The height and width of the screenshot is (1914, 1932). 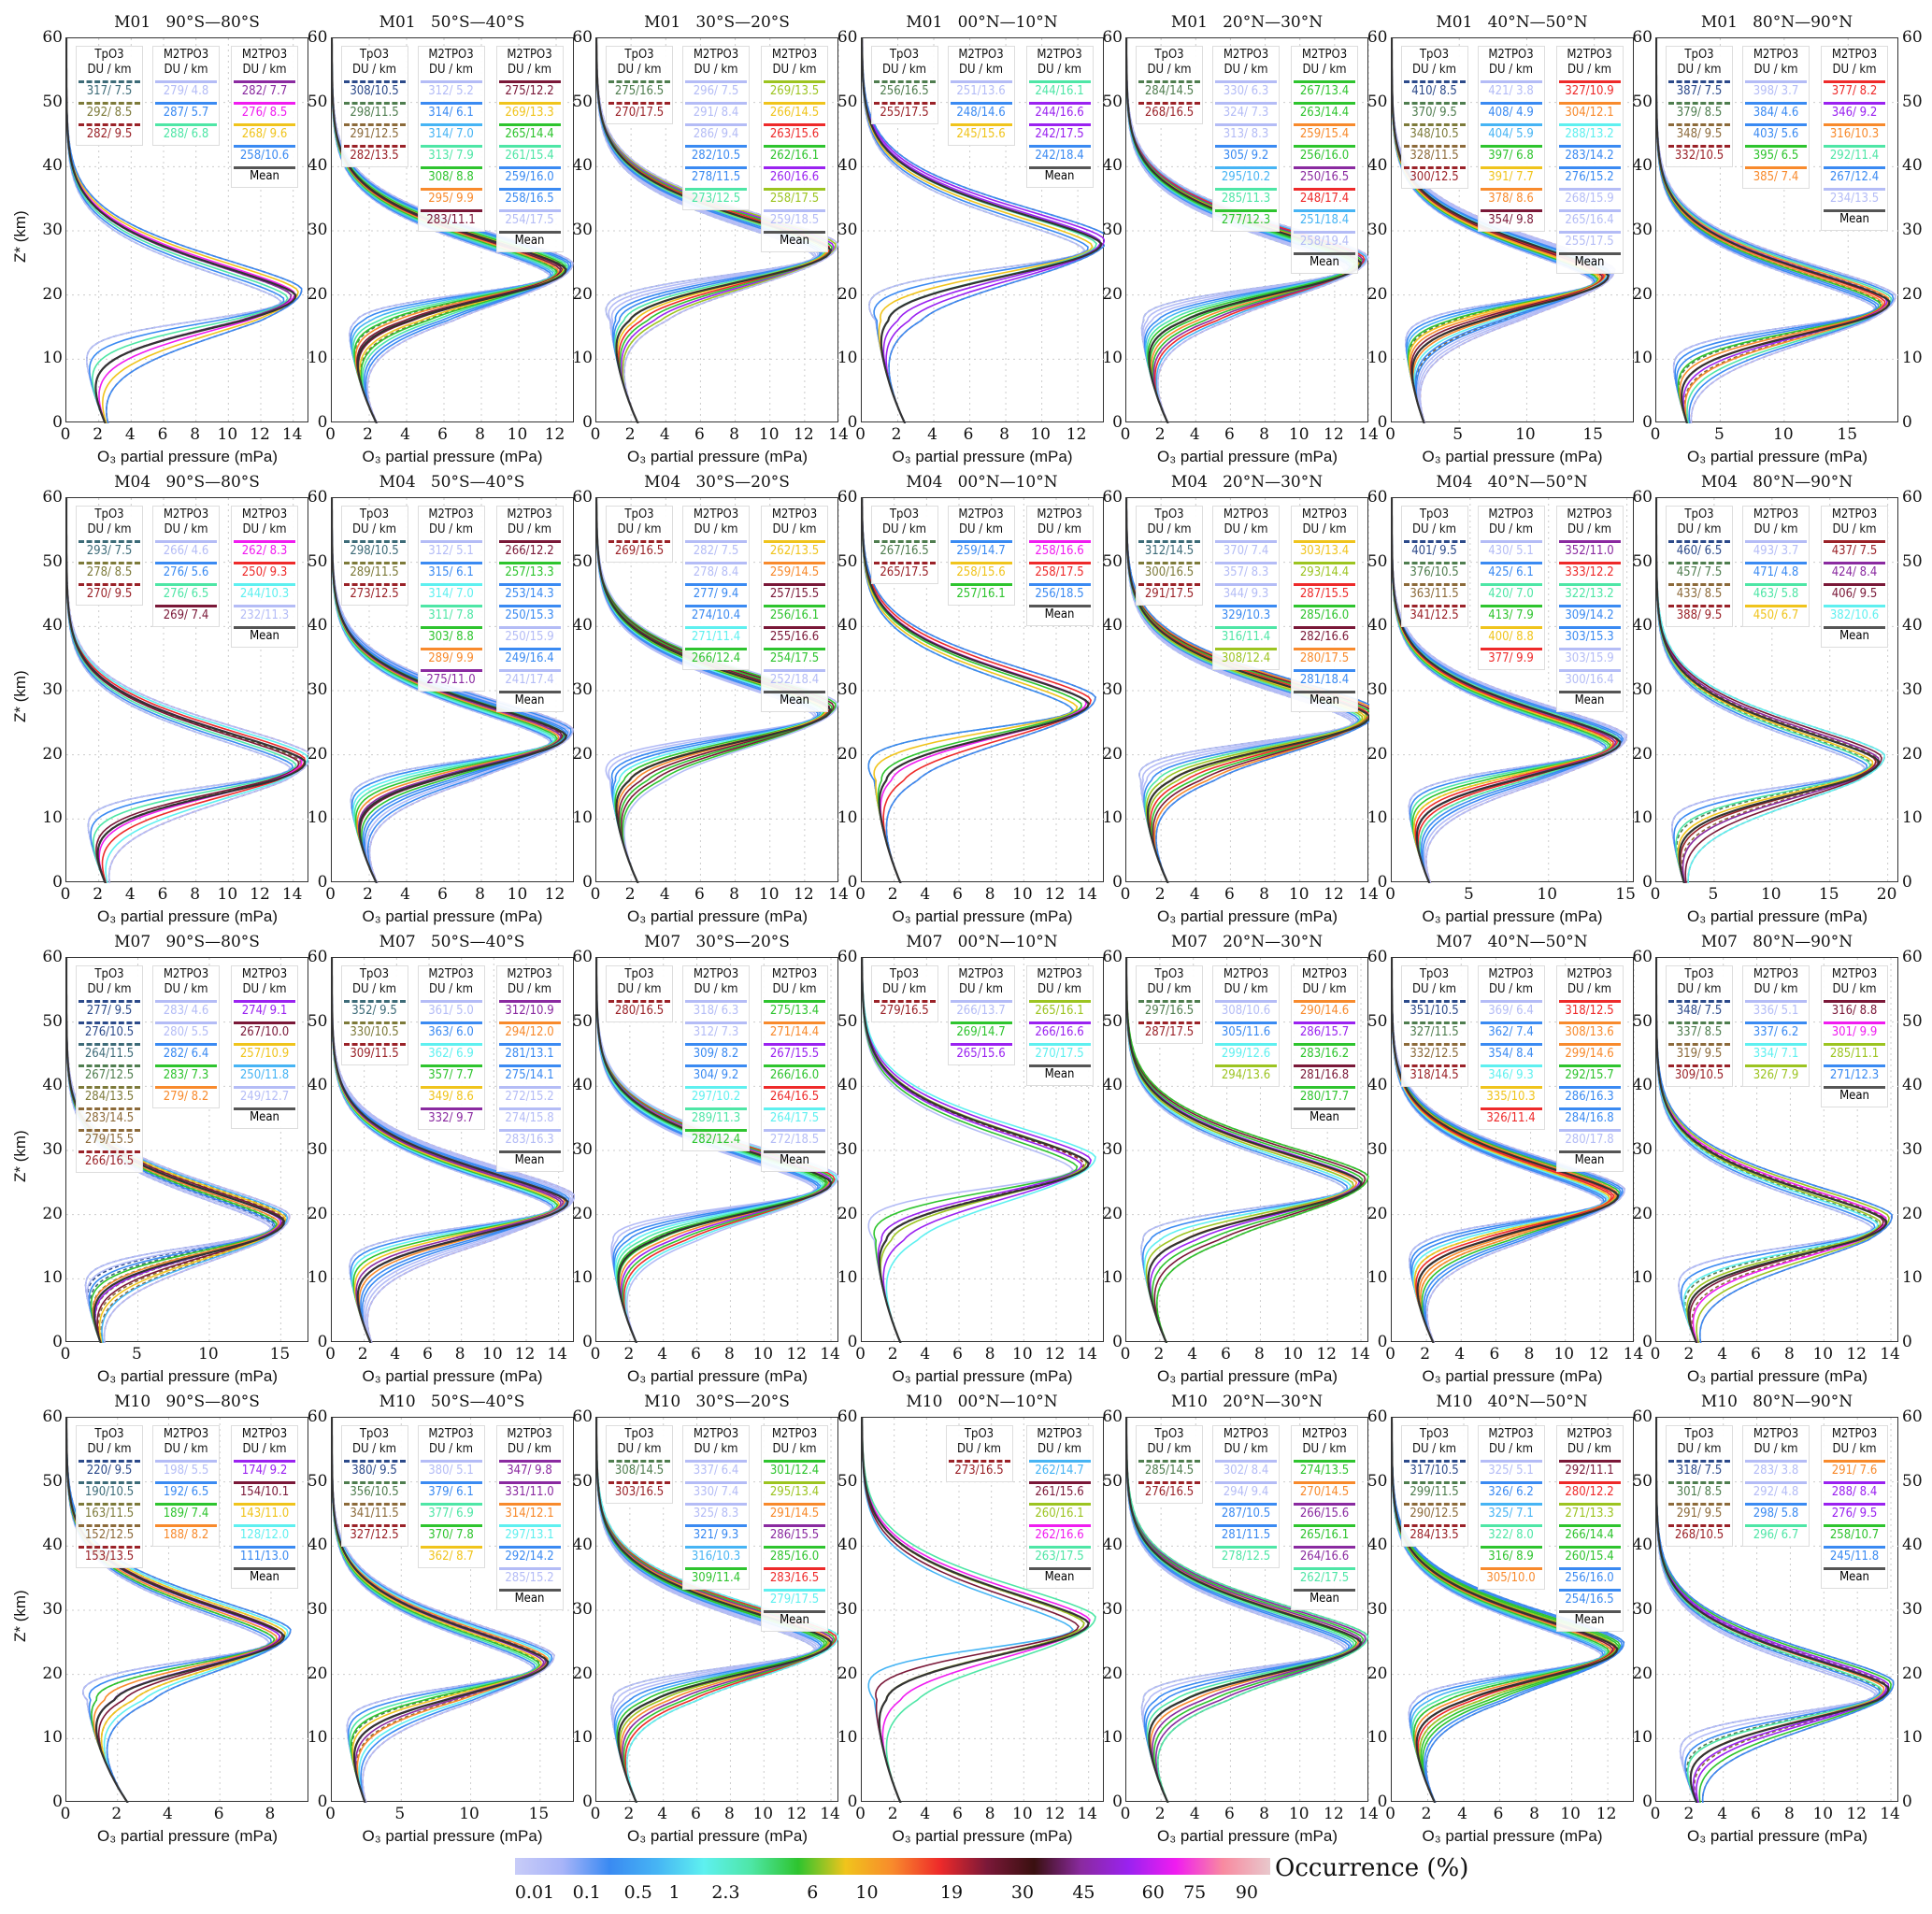 I want to click on legend-entry: 301/ 9.9, so click(x=1854, y=1031).